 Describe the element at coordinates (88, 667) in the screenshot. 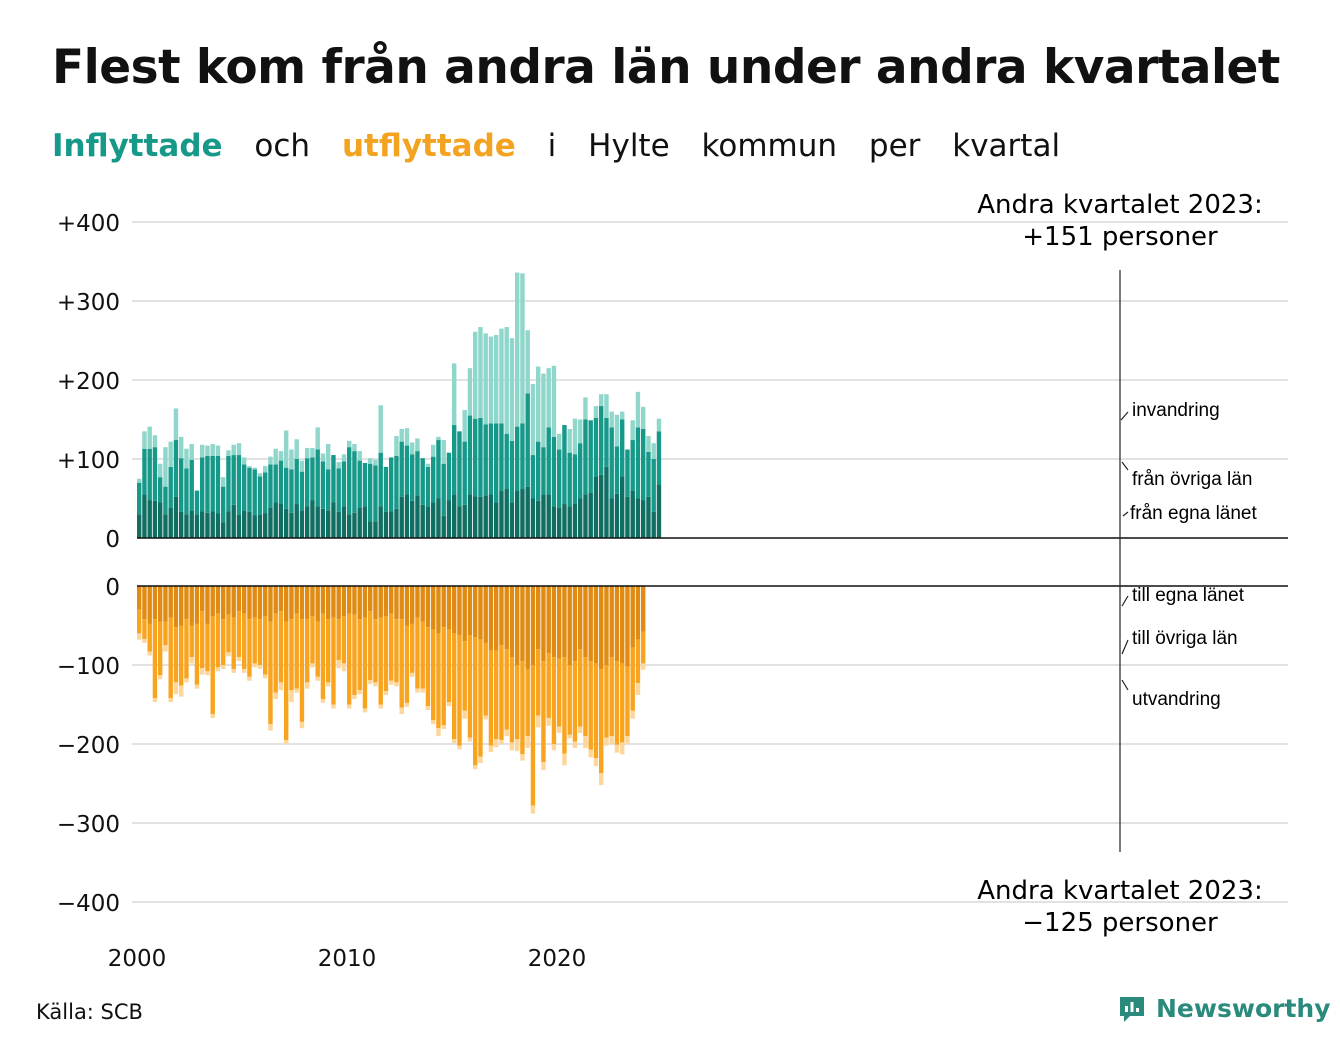

I see `y-tick-label: −100` at that location.